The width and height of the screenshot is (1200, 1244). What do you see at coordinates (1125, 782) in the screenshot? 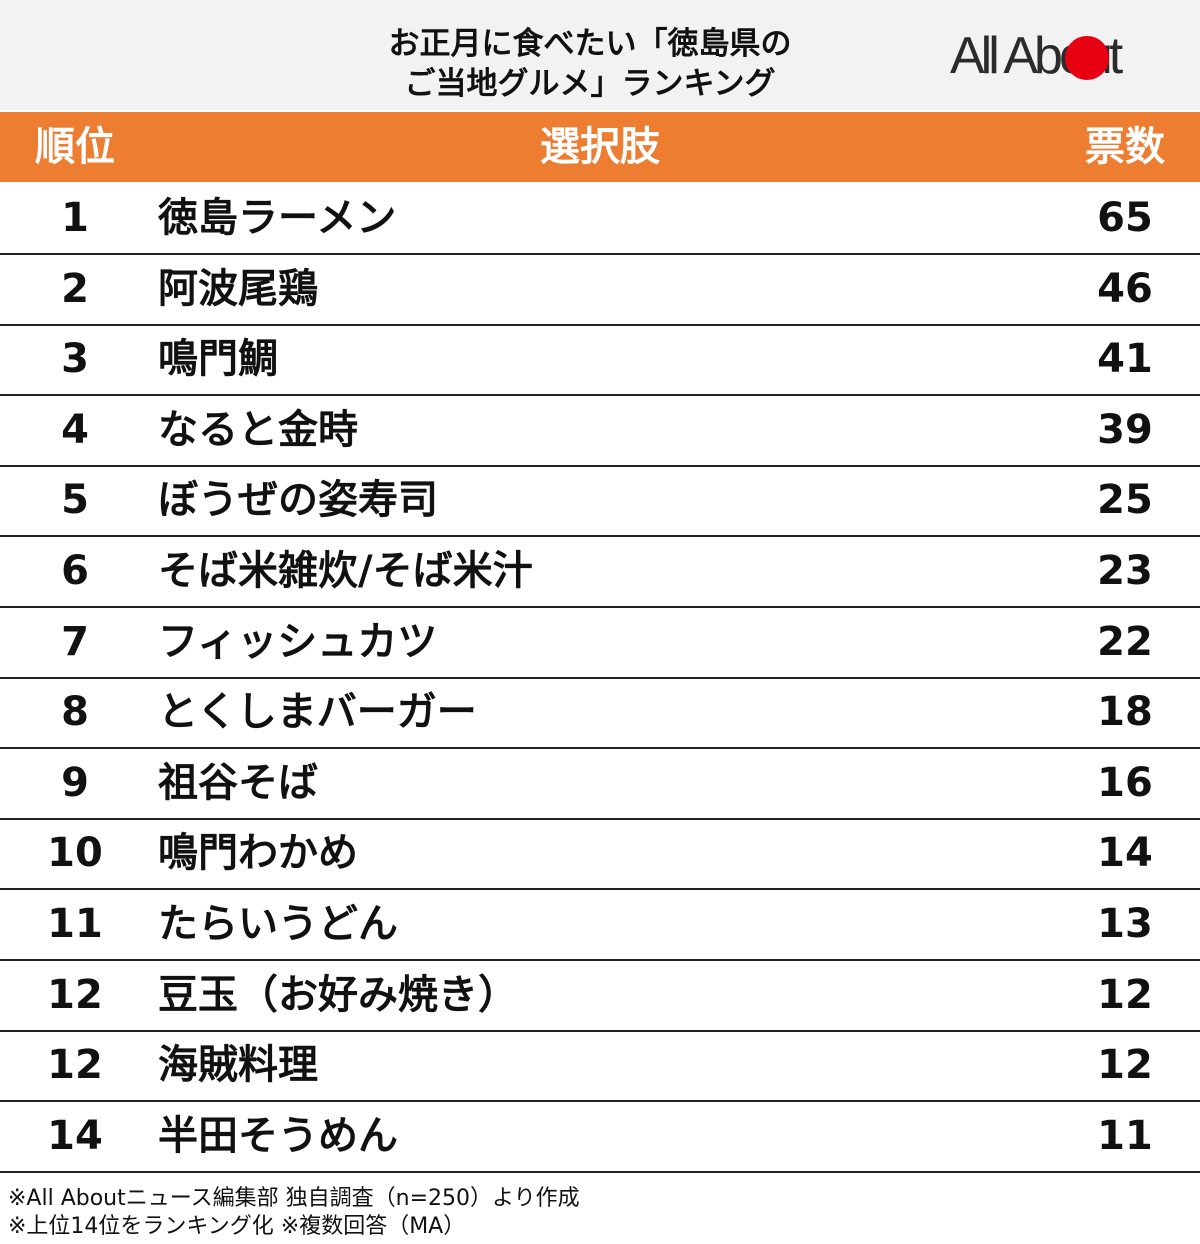
I see `votes: 16` at bounding box center [1125, 782].